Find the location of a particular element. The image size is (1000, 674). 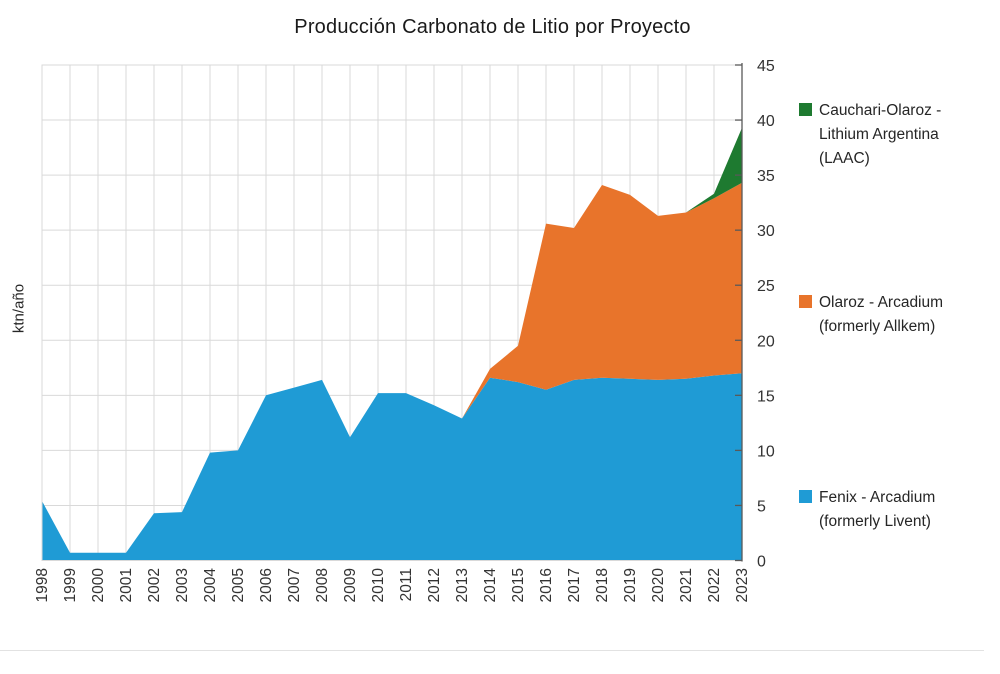

legend-item-fenix: Fenix - Arcadium (formerly Livent) is located at coordinates (892, 510).